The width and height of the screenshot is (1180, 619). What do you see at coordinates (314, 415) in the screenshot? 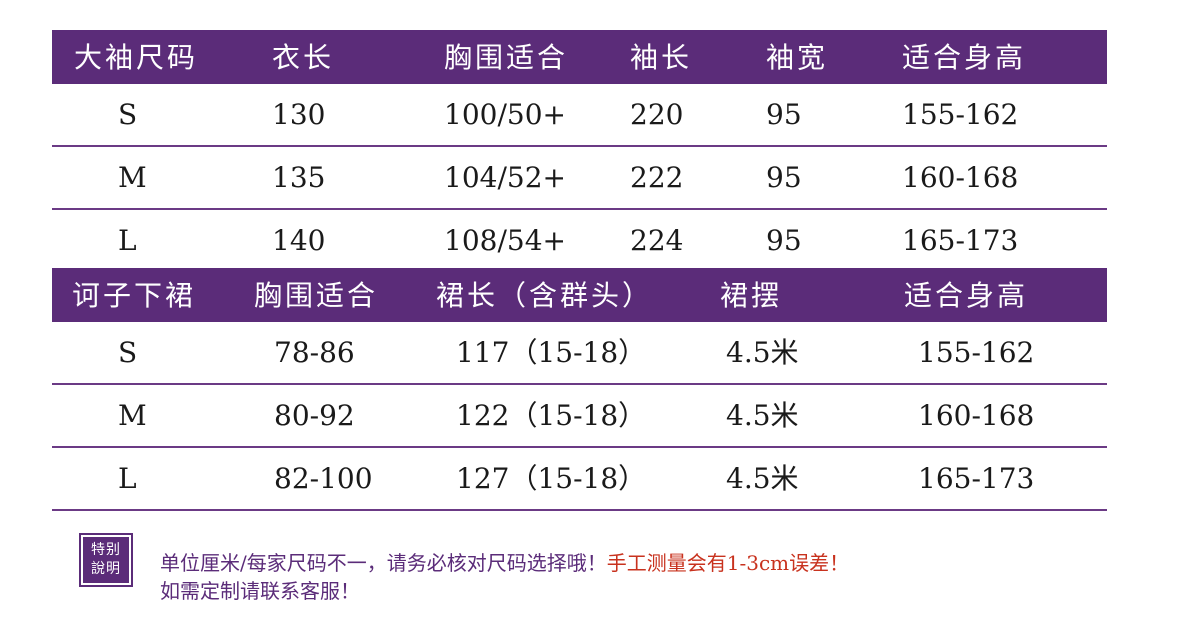
I see `bust-cell: 80-92` at bounding box center [314, 415].